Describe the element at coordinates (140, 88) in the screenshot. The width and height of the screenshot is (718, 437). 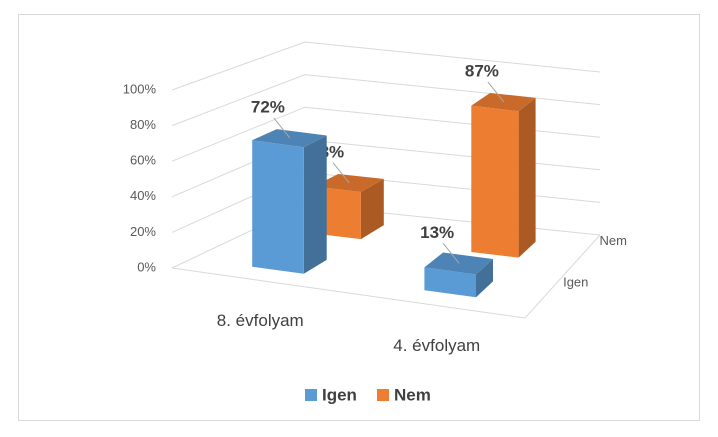
I see `y-tick-label: 100%` at that location.